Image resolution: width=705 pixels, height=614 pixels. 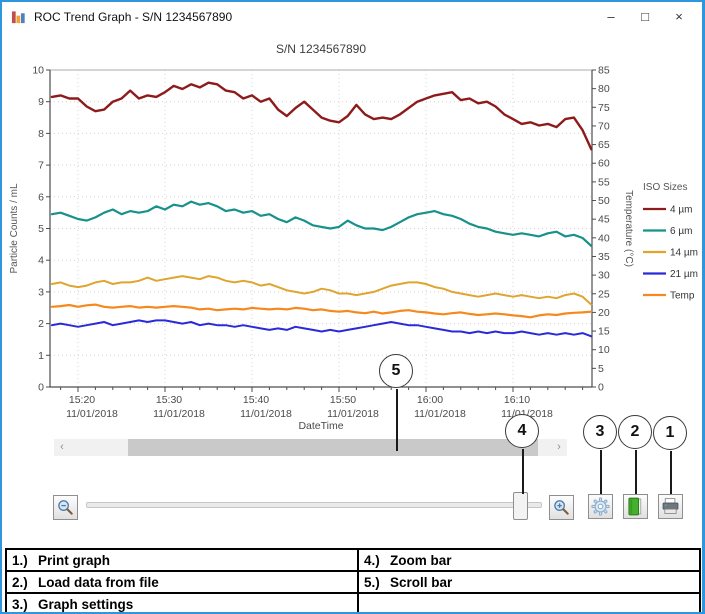 What do you see at coordinates (430, 400) in the screenshot?
I see `svg-text: 16:00` at bounding box center [430, 400].